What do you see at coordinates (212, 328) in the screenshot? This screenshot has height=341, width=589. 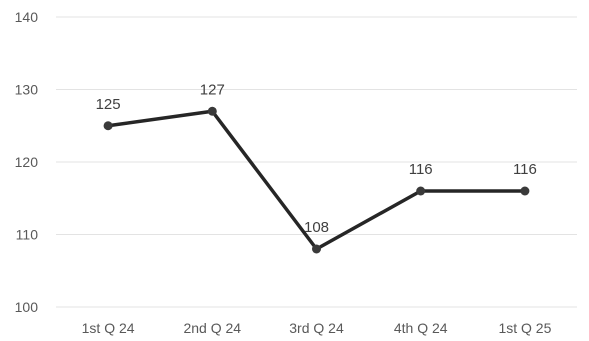 I see `x-tick-label: 2nd Q 24` at bounding box center [212, 328].